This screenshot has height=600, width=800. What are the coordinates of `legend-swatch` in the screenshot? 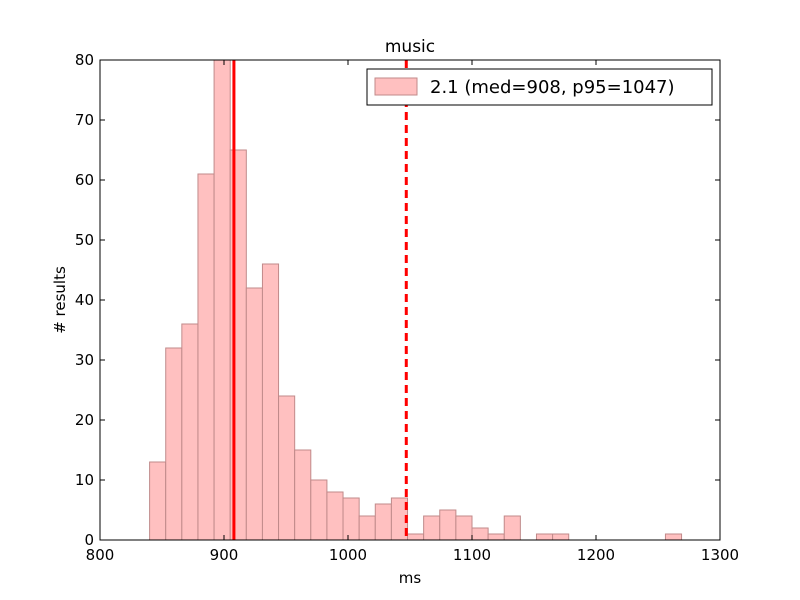 It's located at (396, 86).